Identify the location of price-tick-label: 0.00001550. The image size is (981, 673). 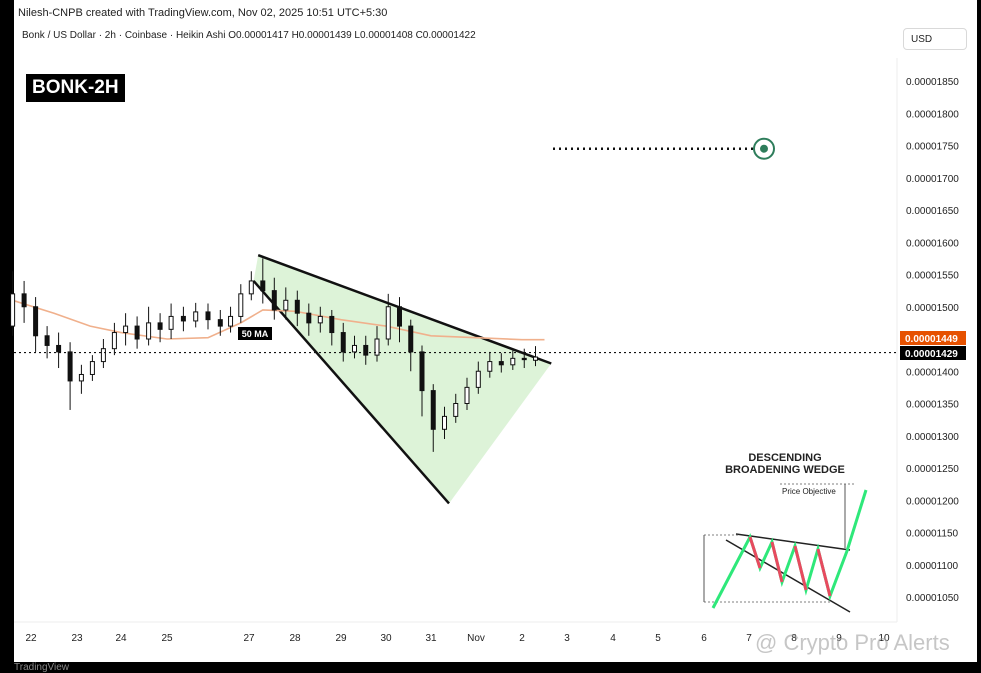
(932, 276).